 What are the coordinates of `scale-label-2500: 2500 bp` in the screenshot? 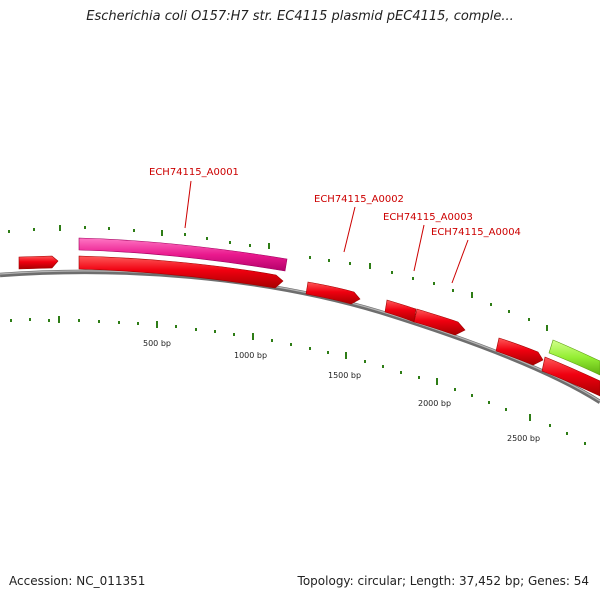 It's located at (523, 438).